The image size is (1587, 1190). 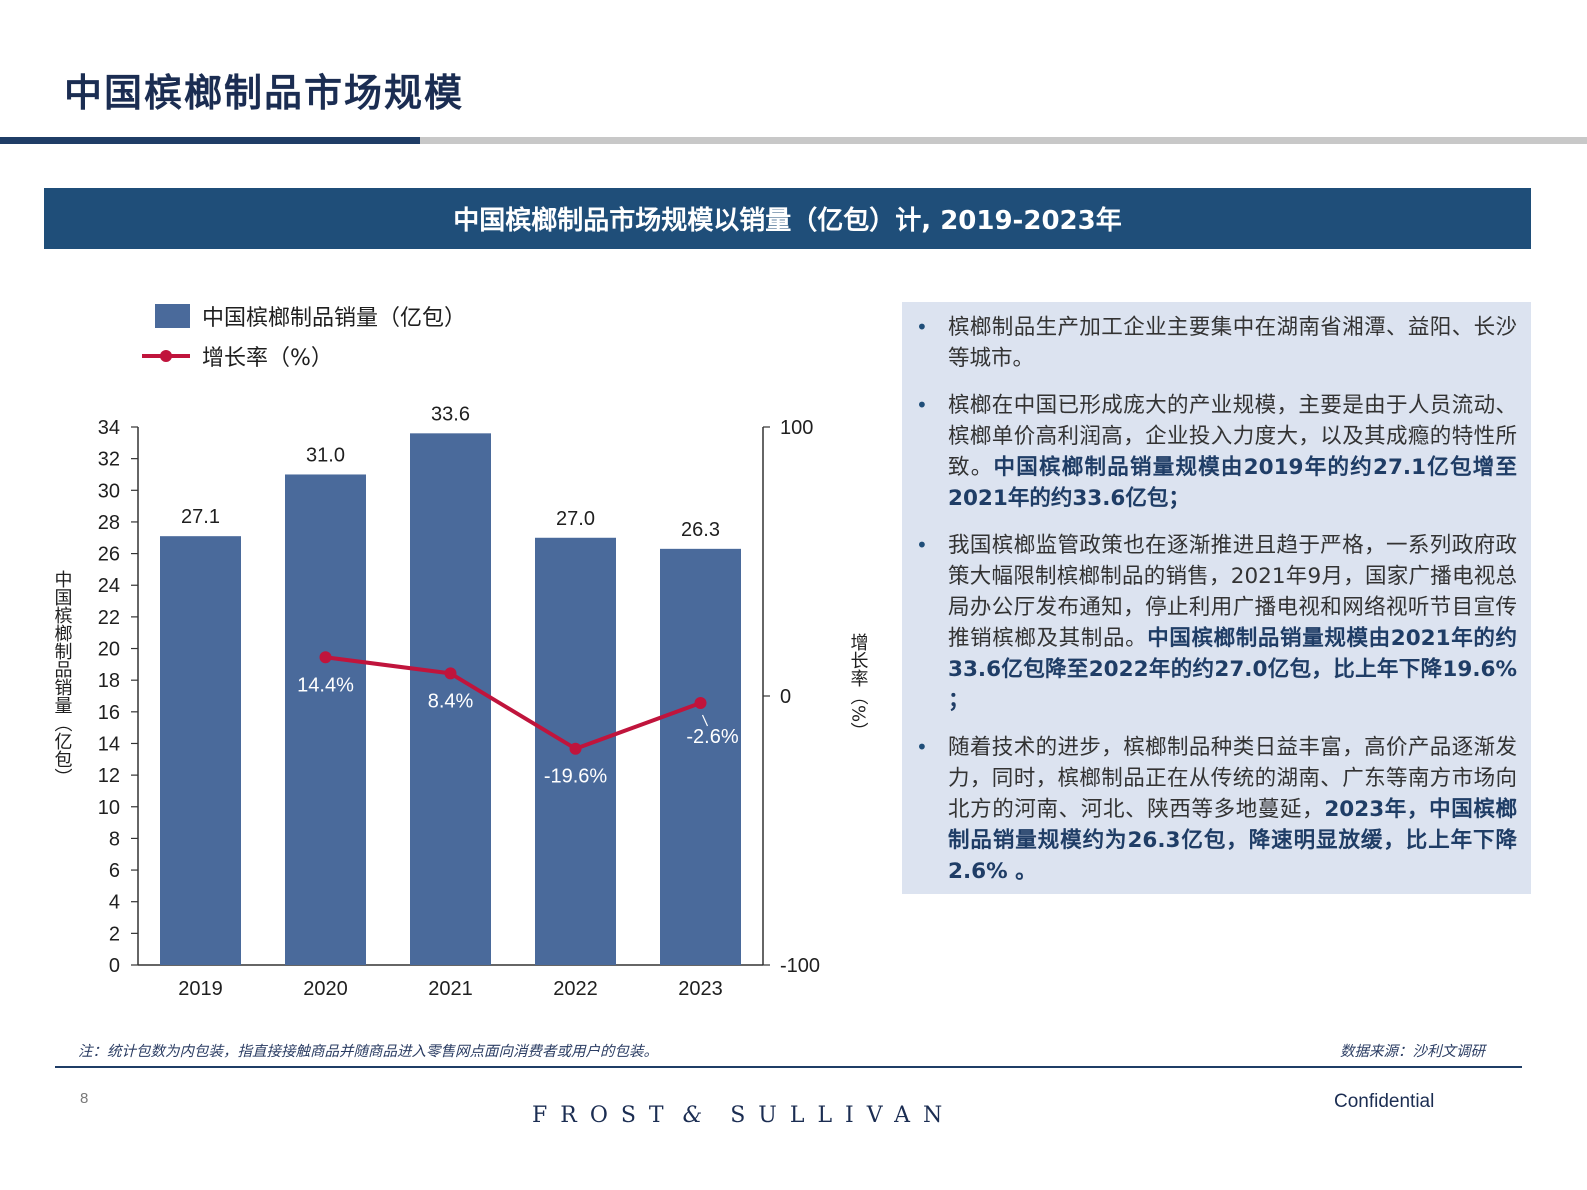 What do you see at coordinates (114, 871) in the screenshot?
I see `y-tick-label: 6` at bounding box center [114, 871].